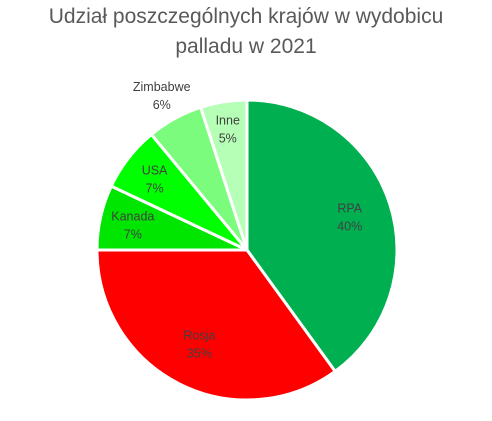 The width and height of the screenshot is (492, 421). What do you see at coordinates (162, 87) in the screenshot?
I see `pie-label-category: Zimbabwe` at bounding box center [162, 87].